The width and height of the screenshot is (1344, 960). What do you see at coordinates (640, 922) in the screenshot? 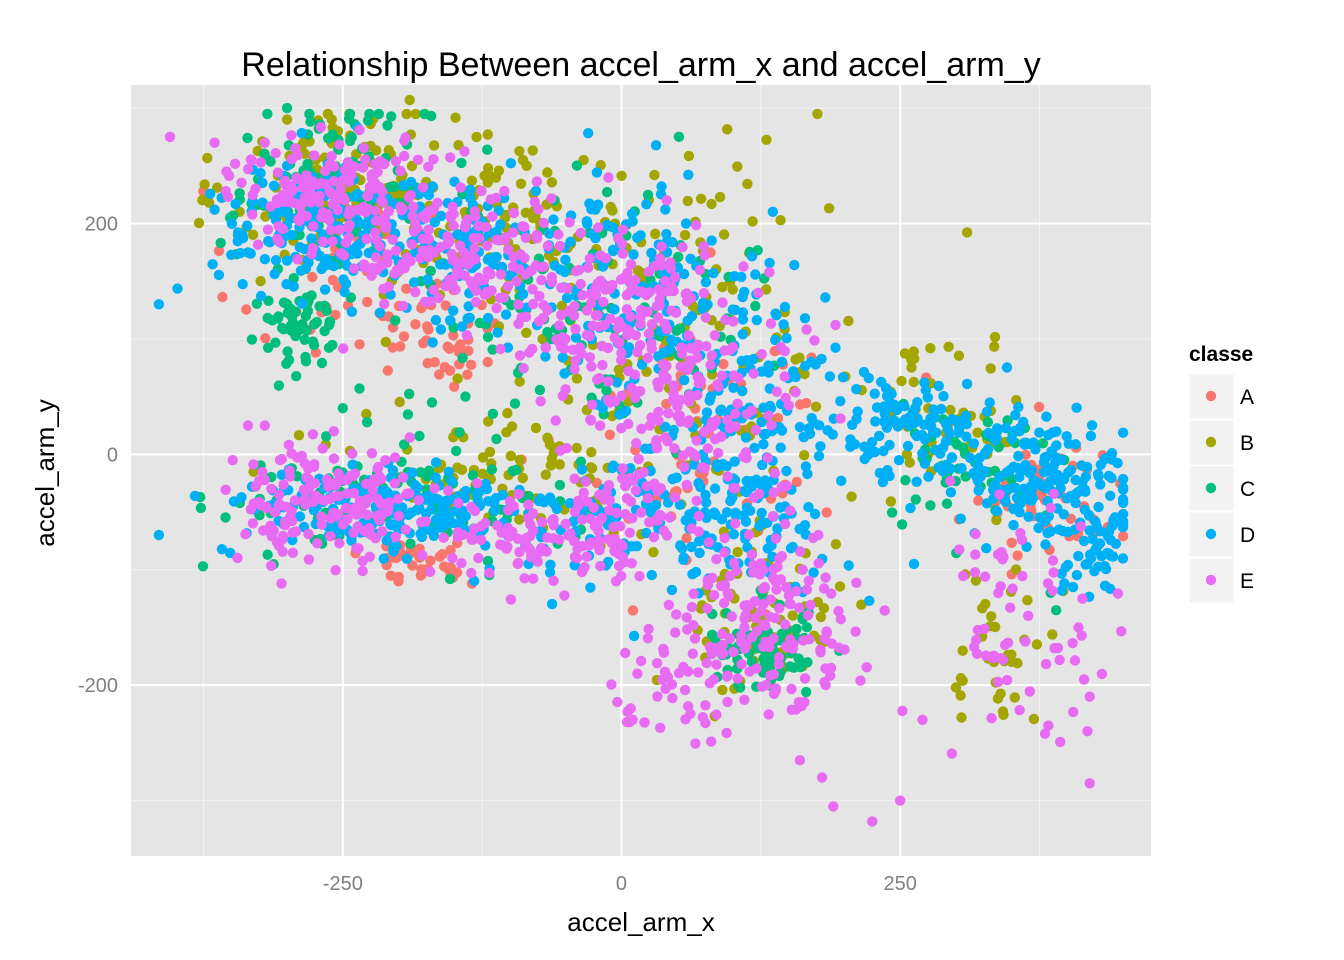
I see `x-axis-title: accel_arm_x` at bounding box center [640, 922].